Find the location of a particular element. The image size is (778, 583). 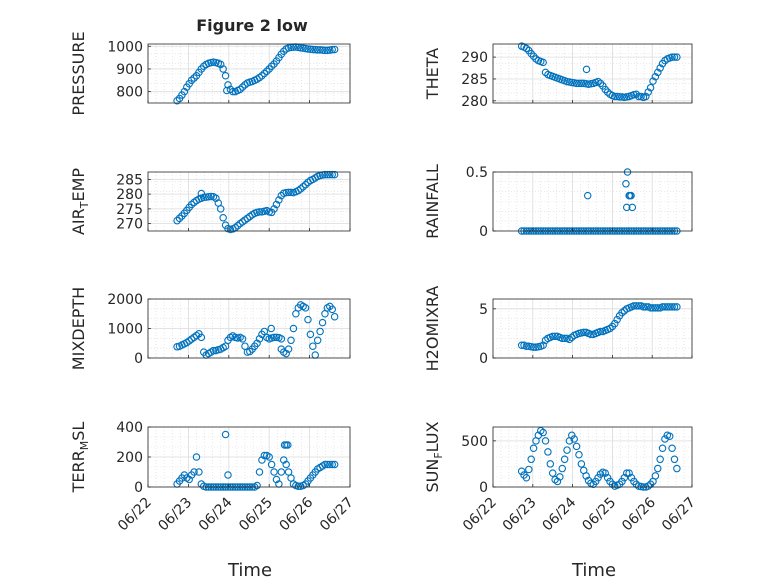

x-axis-label-right: Time is located at coordinates (593, 570).